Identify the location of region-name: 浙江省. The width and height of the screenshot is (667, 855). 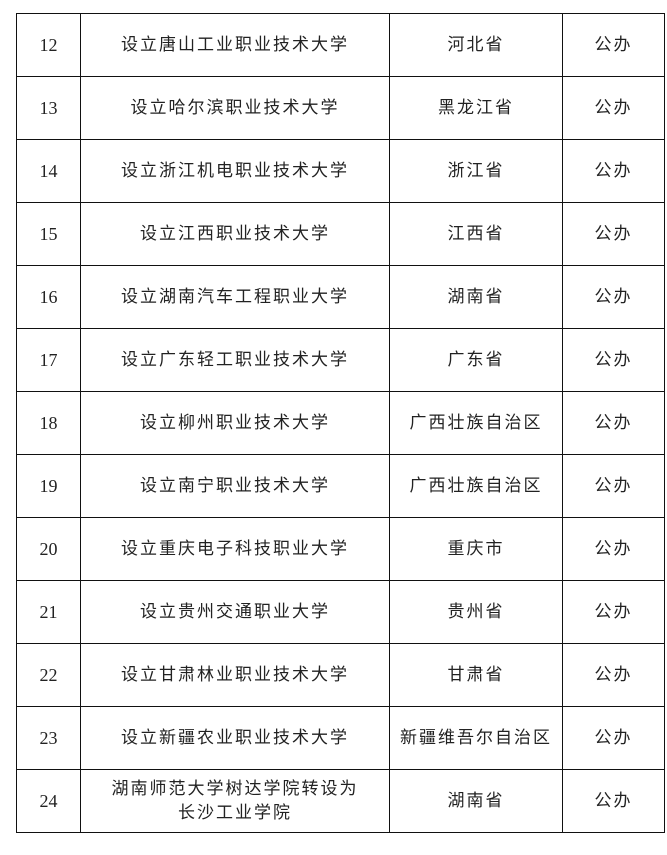
(476, 171).